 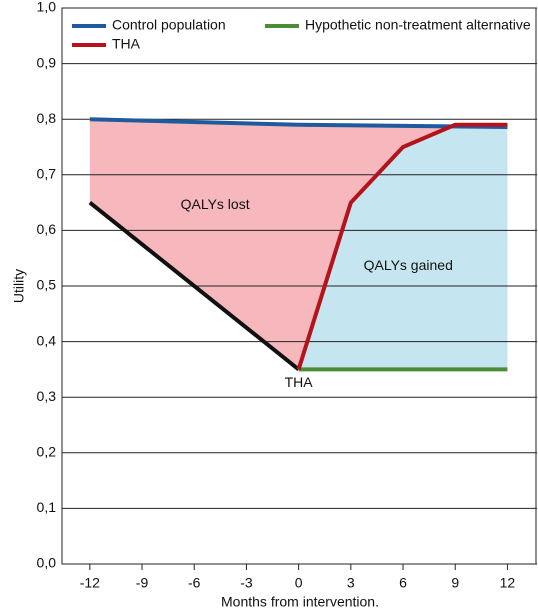 What do you see at coordinates (418, 25) in the screenshot?
I see `legend-label: Hypothetic non-treatment alternative` at bounding box center [418, 25].